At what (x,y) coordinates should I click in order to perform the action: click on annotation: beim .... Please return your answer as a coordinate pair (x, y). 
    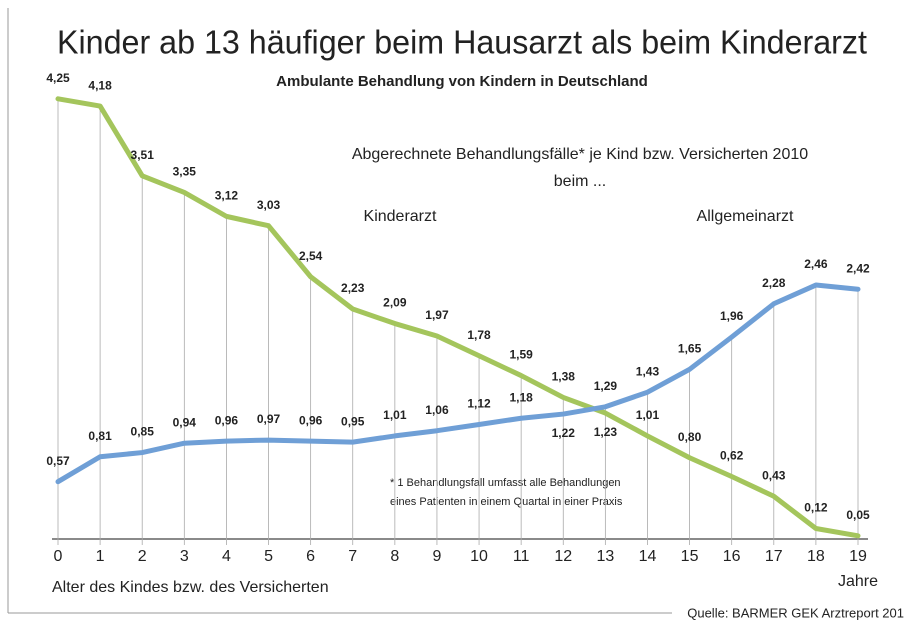
    Looking at the image, I should click on (580, 181).